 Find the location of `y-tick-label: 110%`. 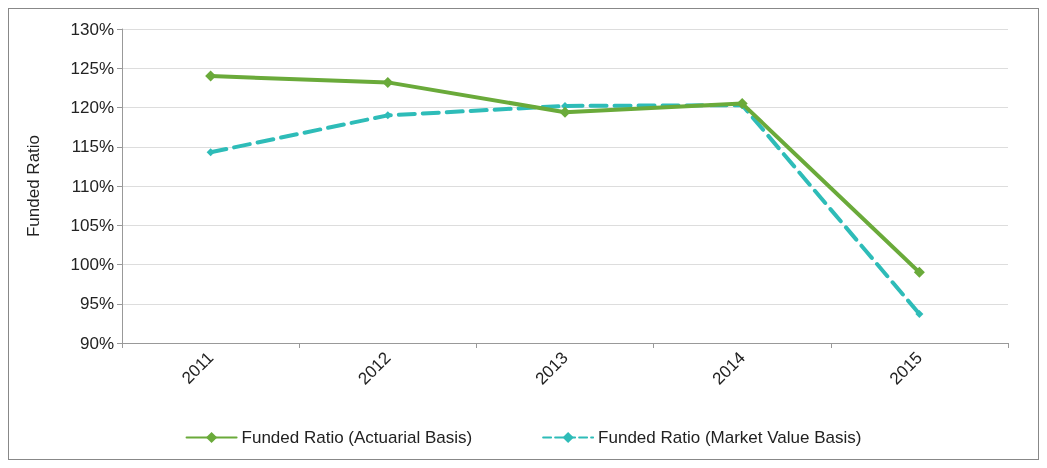

y-tick-label: 110% is located at coordinates (92, 186).